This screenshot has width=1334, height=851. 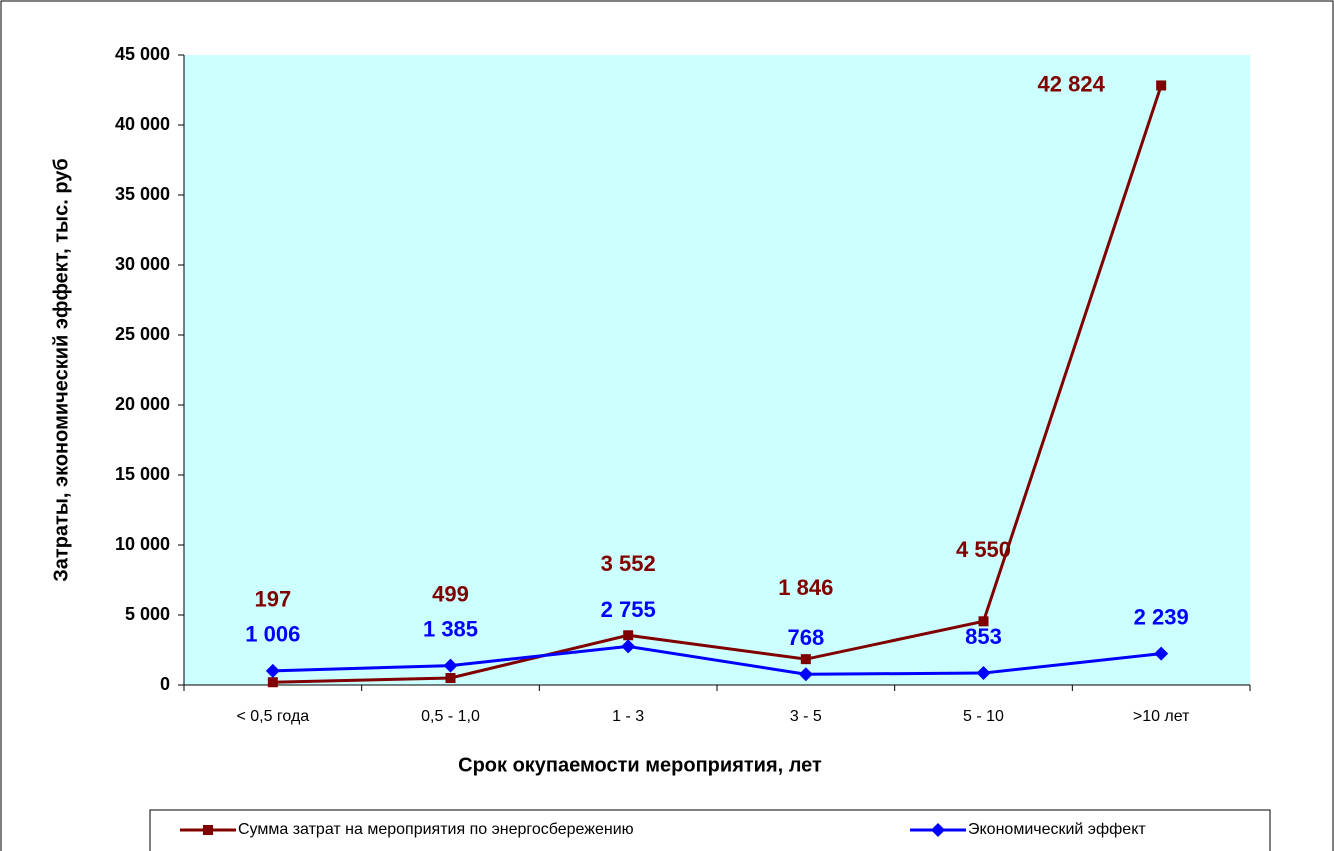 I want to click on data-label: 2 239, so click(x=1161, y=616).